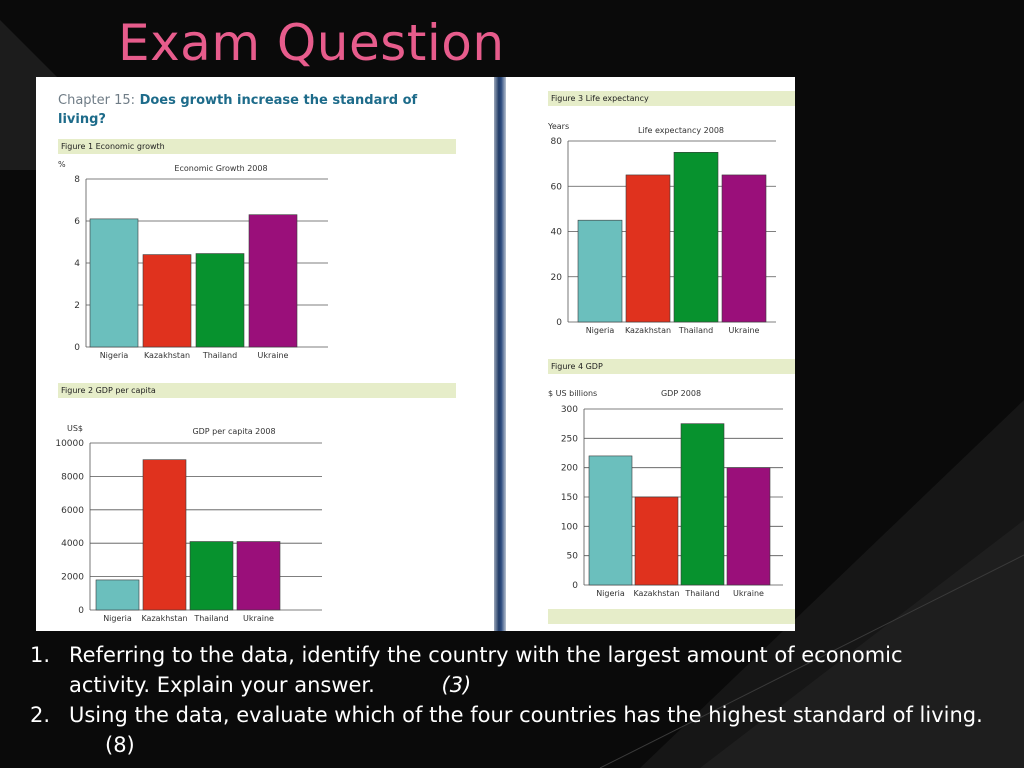  I want to click on slide-title: Exam Question, so click(311, 43).